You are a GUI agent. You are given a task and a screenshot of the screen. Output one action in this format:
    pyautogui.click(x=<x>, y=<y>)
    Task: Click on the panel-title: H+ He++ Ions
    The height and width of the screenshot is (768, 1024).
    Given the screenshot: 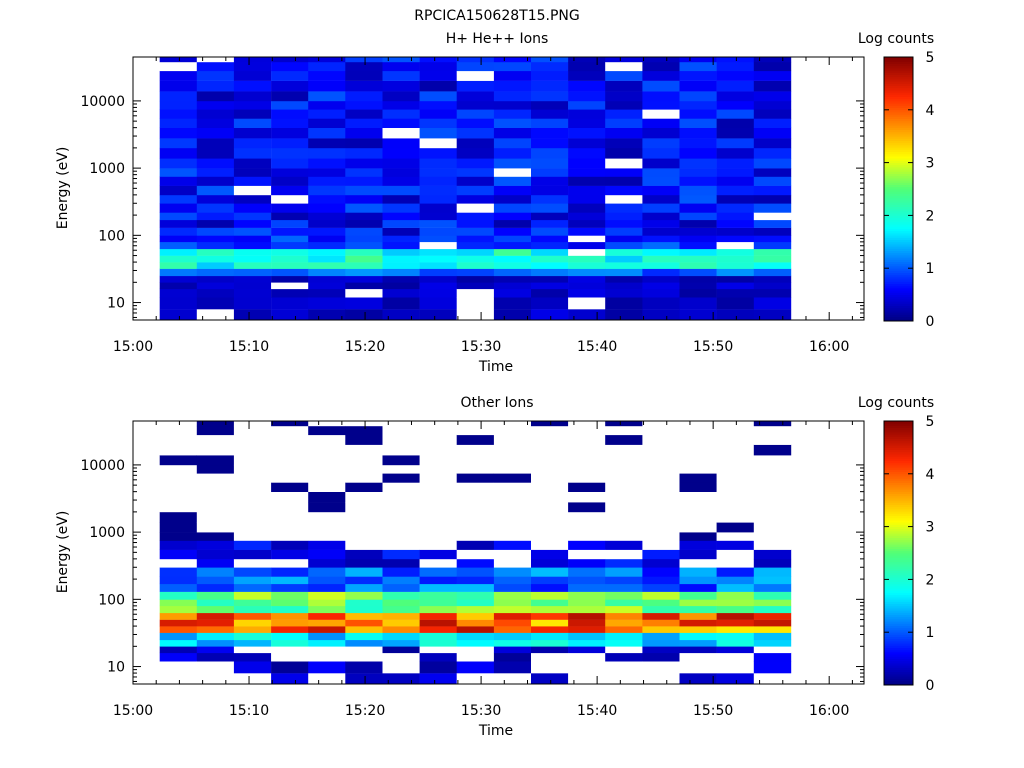 What is the action you would take?
    pyautogui.click(x=497, y=39)
    